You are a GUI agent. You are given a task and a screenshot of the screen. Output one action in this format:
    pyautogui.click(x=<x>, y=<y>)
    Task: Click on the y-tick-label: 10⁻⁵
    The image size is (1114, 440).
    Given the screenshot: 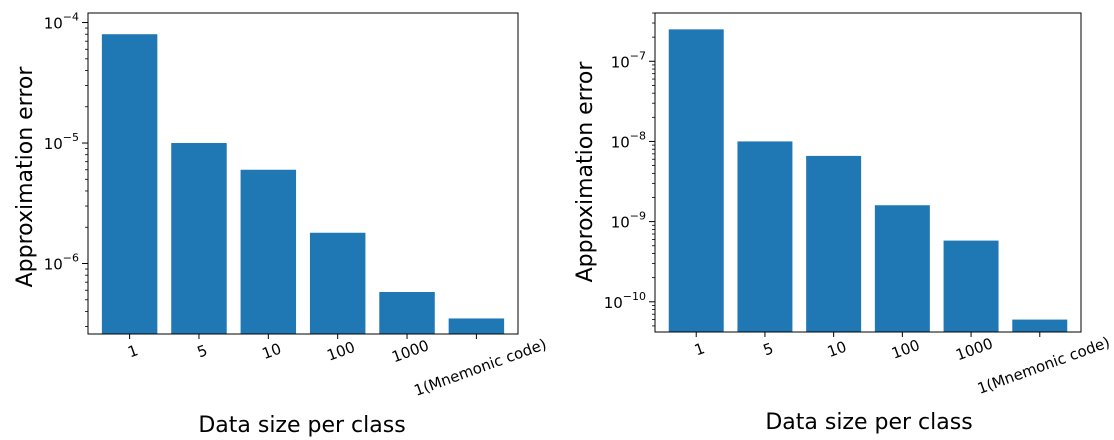 What is the action you would take?
    pyautogui.click(x=61, y=142)
    